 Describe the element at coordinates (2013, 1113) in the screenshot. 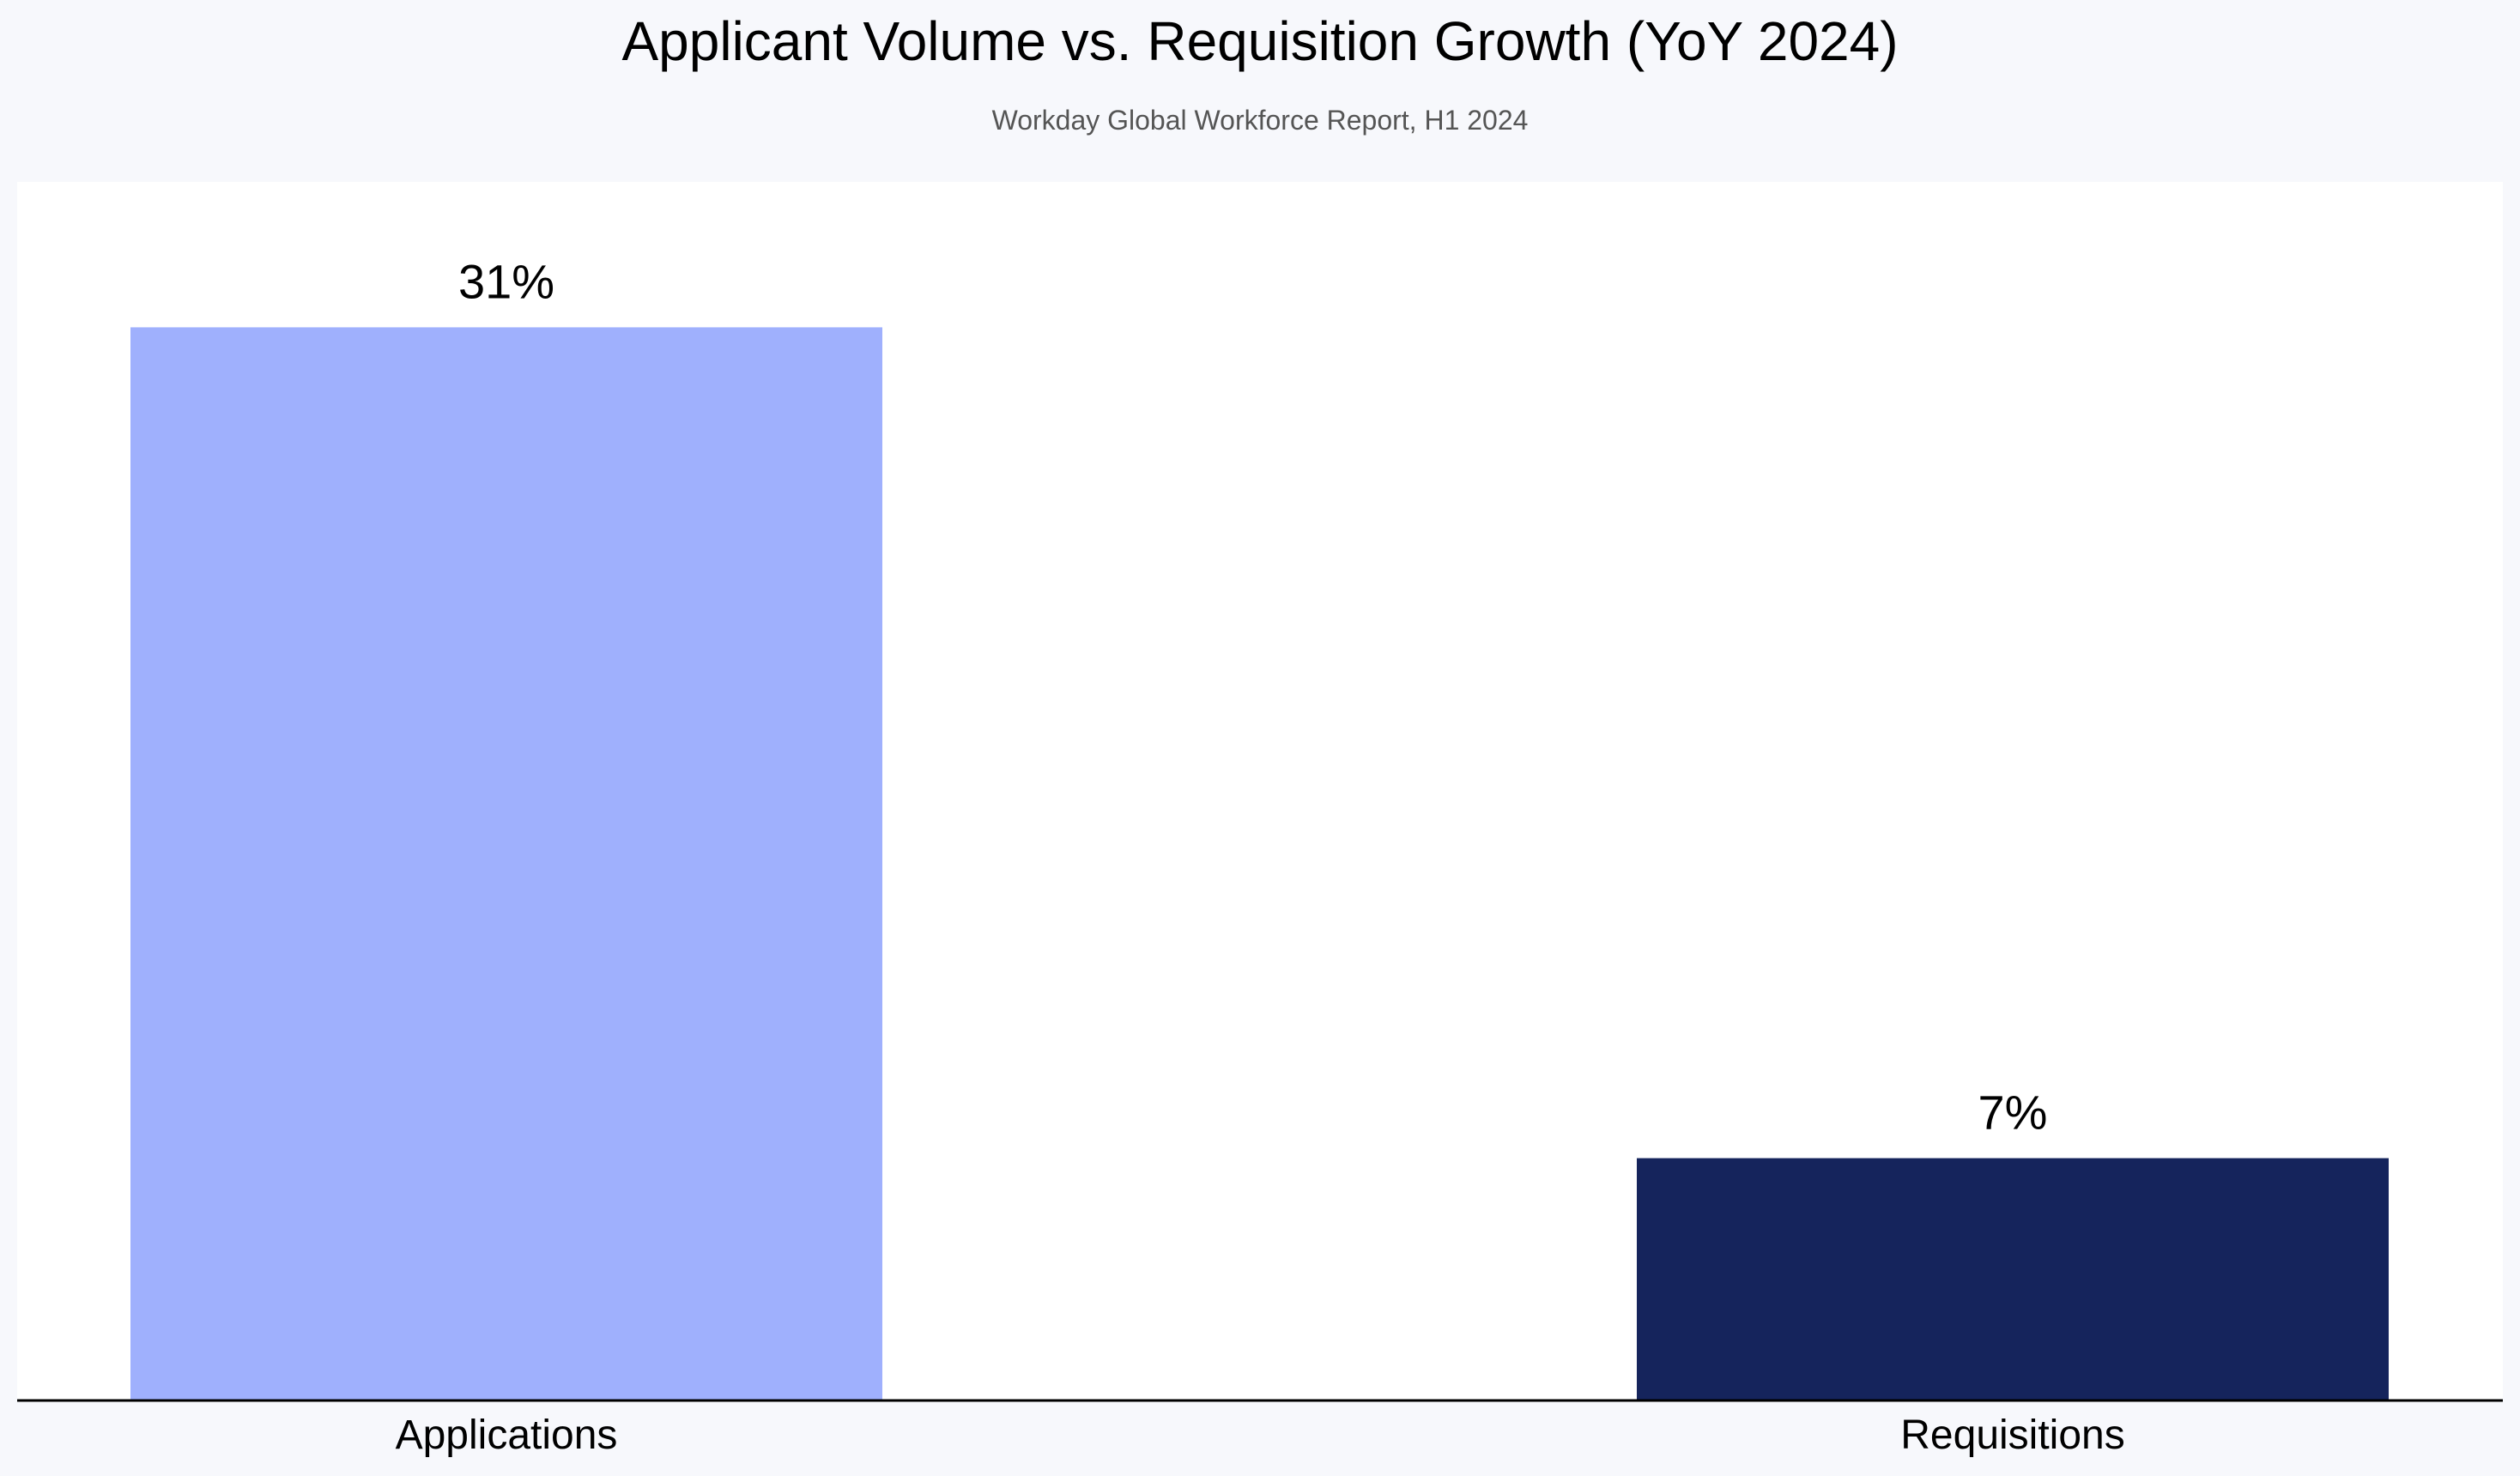

I see `data-label-requisitions: 7%` at that location.